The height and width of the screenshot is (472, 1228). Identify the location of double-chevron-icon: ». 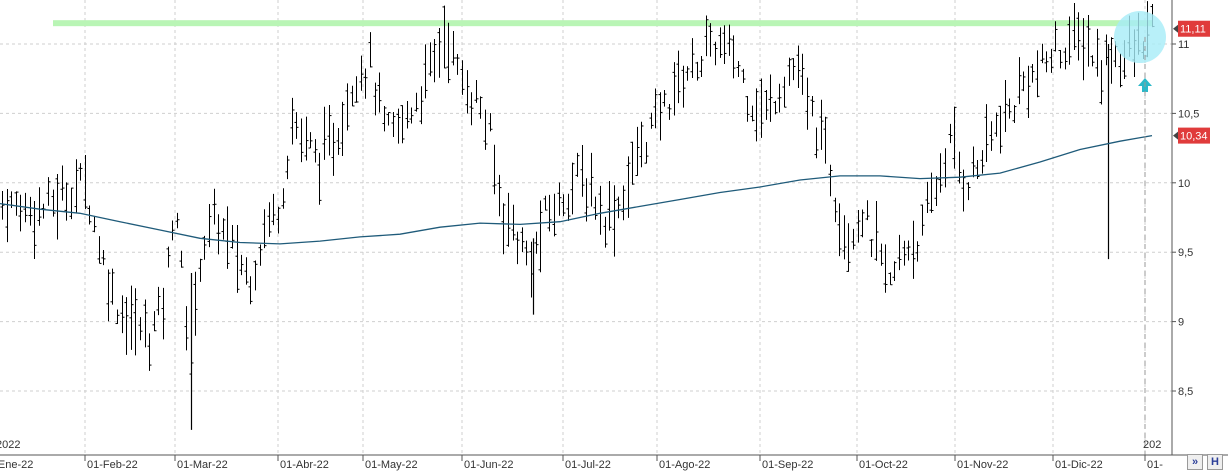
(1195, 462).